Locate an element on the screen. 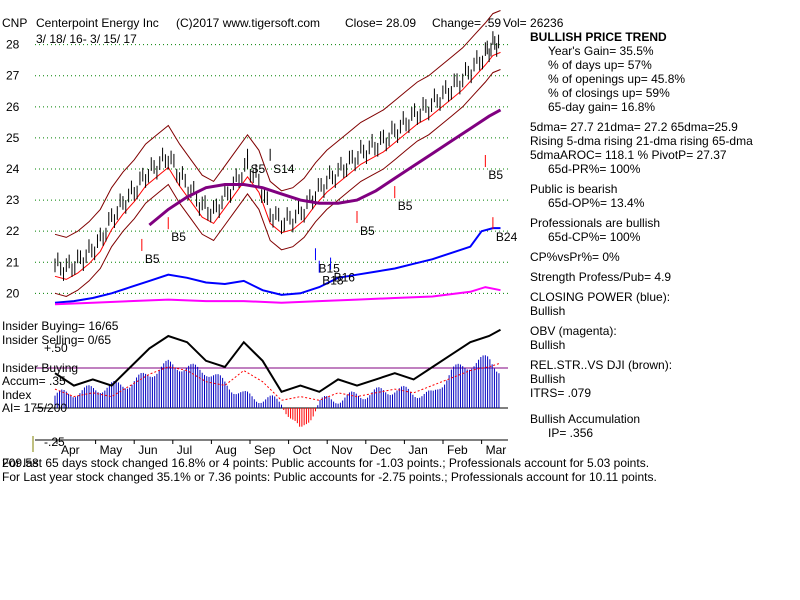 This screenshot has width=800, height=600. y-tick-label: 20 is located at coordinates (13, 293).